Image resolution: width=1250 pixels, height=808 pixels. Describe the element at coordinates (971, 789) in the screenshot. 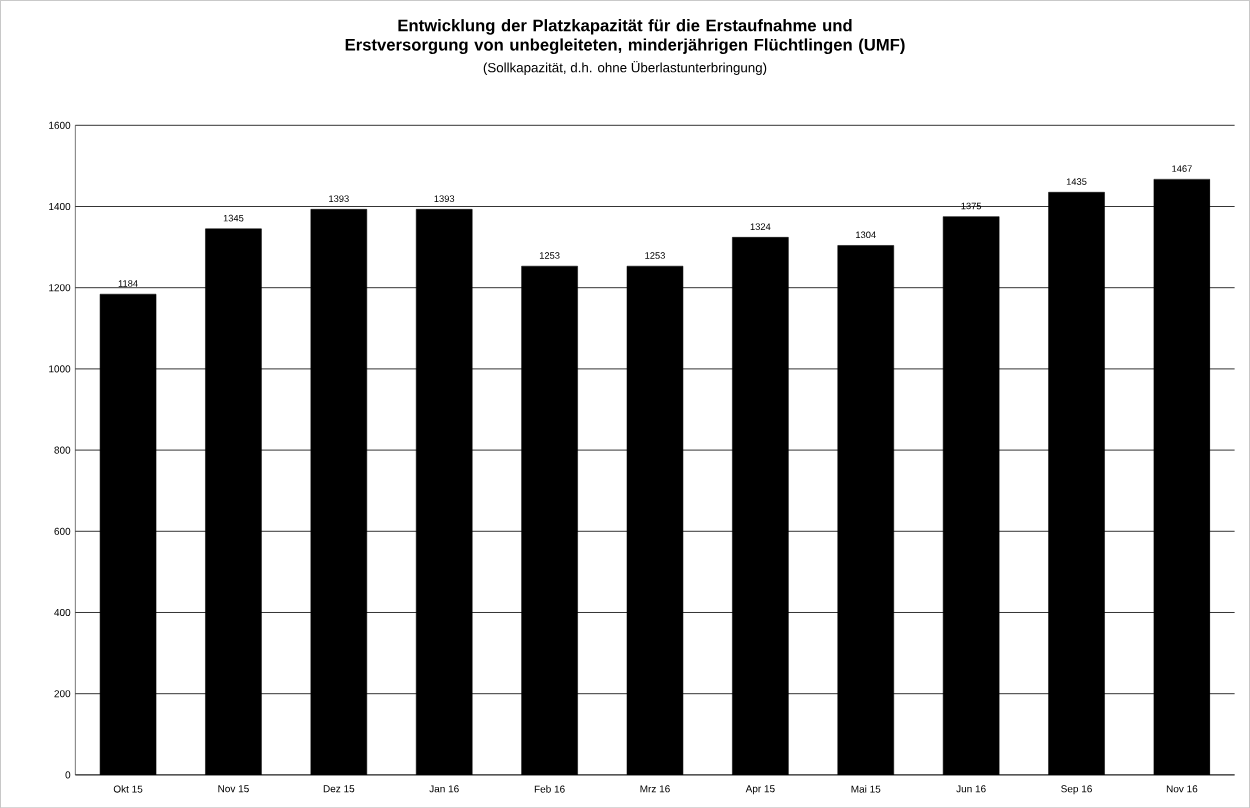

I see `x-tick-label: Jun 16` at that location.